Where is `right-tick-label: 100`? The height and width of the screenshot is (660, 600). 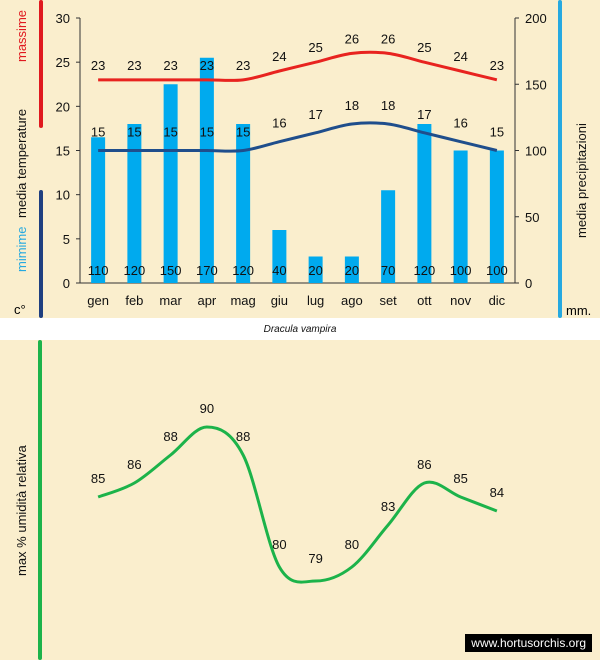 right-tick-label: 100 is located at coordinates (536, 151).